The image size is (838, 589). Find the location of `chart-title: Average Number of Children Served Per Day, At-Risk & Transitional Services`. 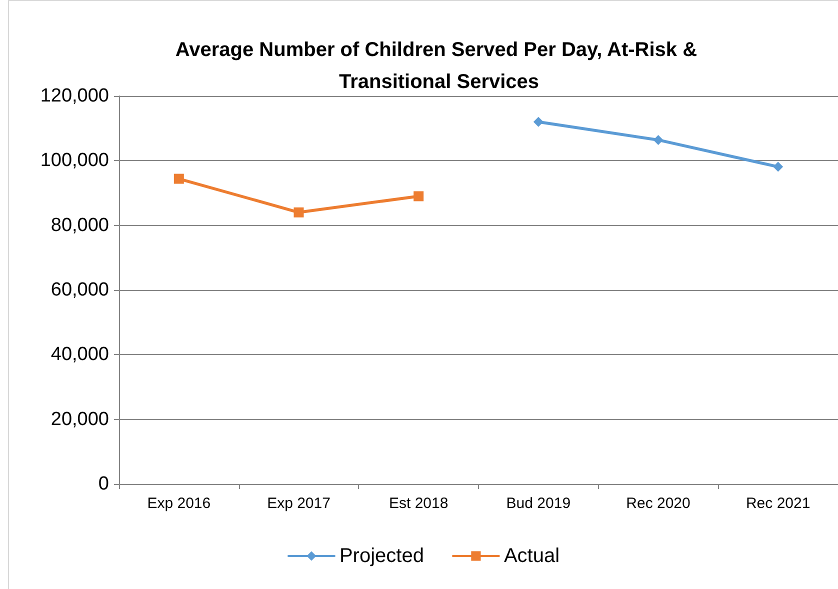

chart-title: Average Number of Children Served Per Day, At-Risk & Transitional Services is located at coordinates (439, 66).